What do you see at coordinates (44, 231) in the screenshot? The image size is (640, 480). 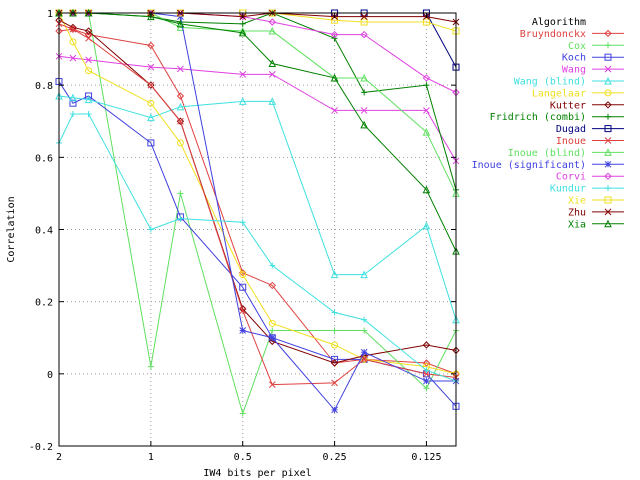 I see `y-tick-label: 0.4` at bounding box center [44, 231].